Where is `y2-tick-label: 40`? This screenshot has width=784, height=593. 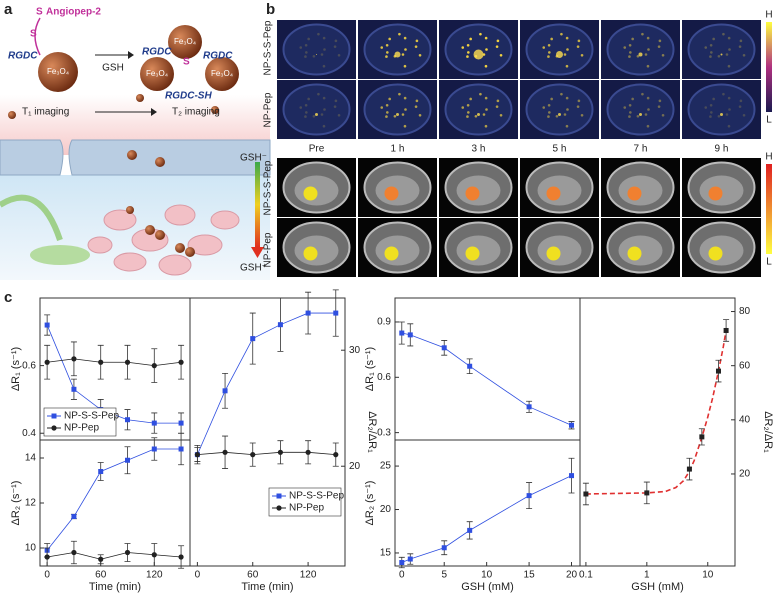 y2-tick-label: 40 is located at coordinates (745, 419).